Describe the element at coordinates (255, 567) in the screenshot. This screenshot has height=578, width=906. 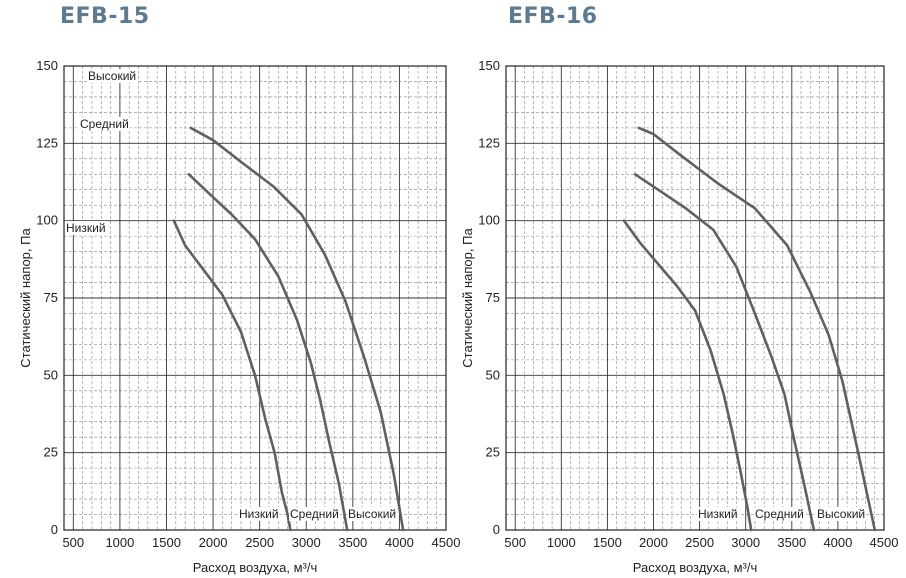
I see `chart-1-x-axis-label: Расход воздуха, м³/ч` at that location.